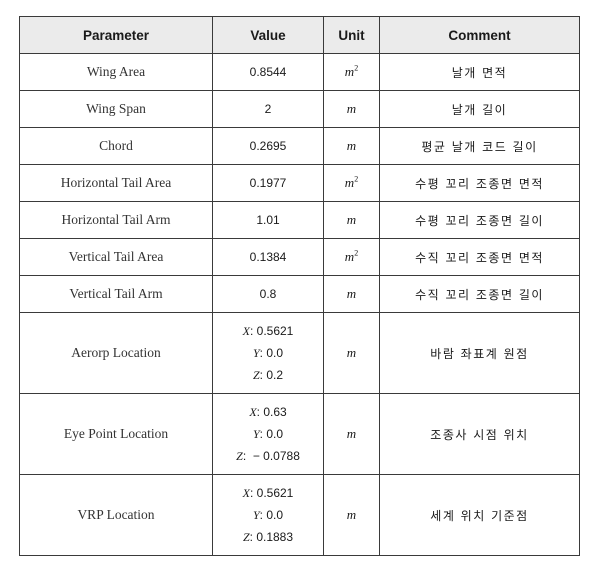 Image resolution: width=594 pixels, height=564 pixels. What do you see at coordinates (116, 220) in the screenshot?
I see `parameter-cell: Horizontal Tail Arm` at bounding box center [116, 220].